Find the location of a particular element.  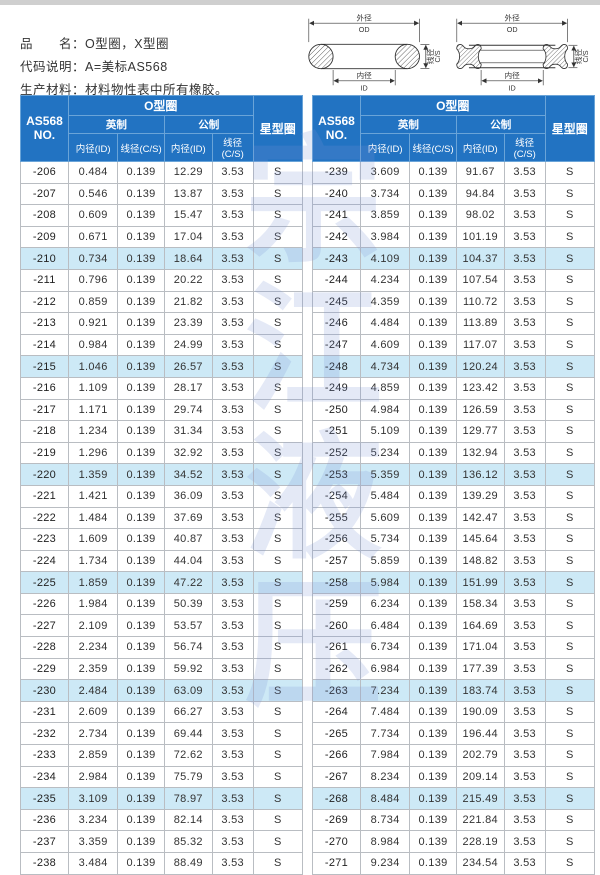

cell-id-metric: 117.07 is located at coordinates (480, 345).